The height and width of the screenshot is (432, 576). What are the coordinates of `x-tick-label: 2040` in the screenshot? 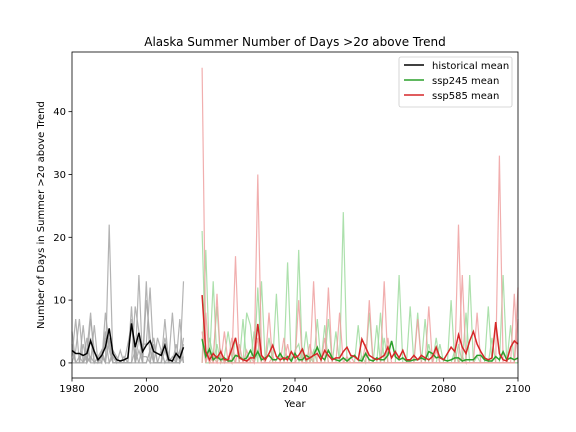 It's located at (294, 389).